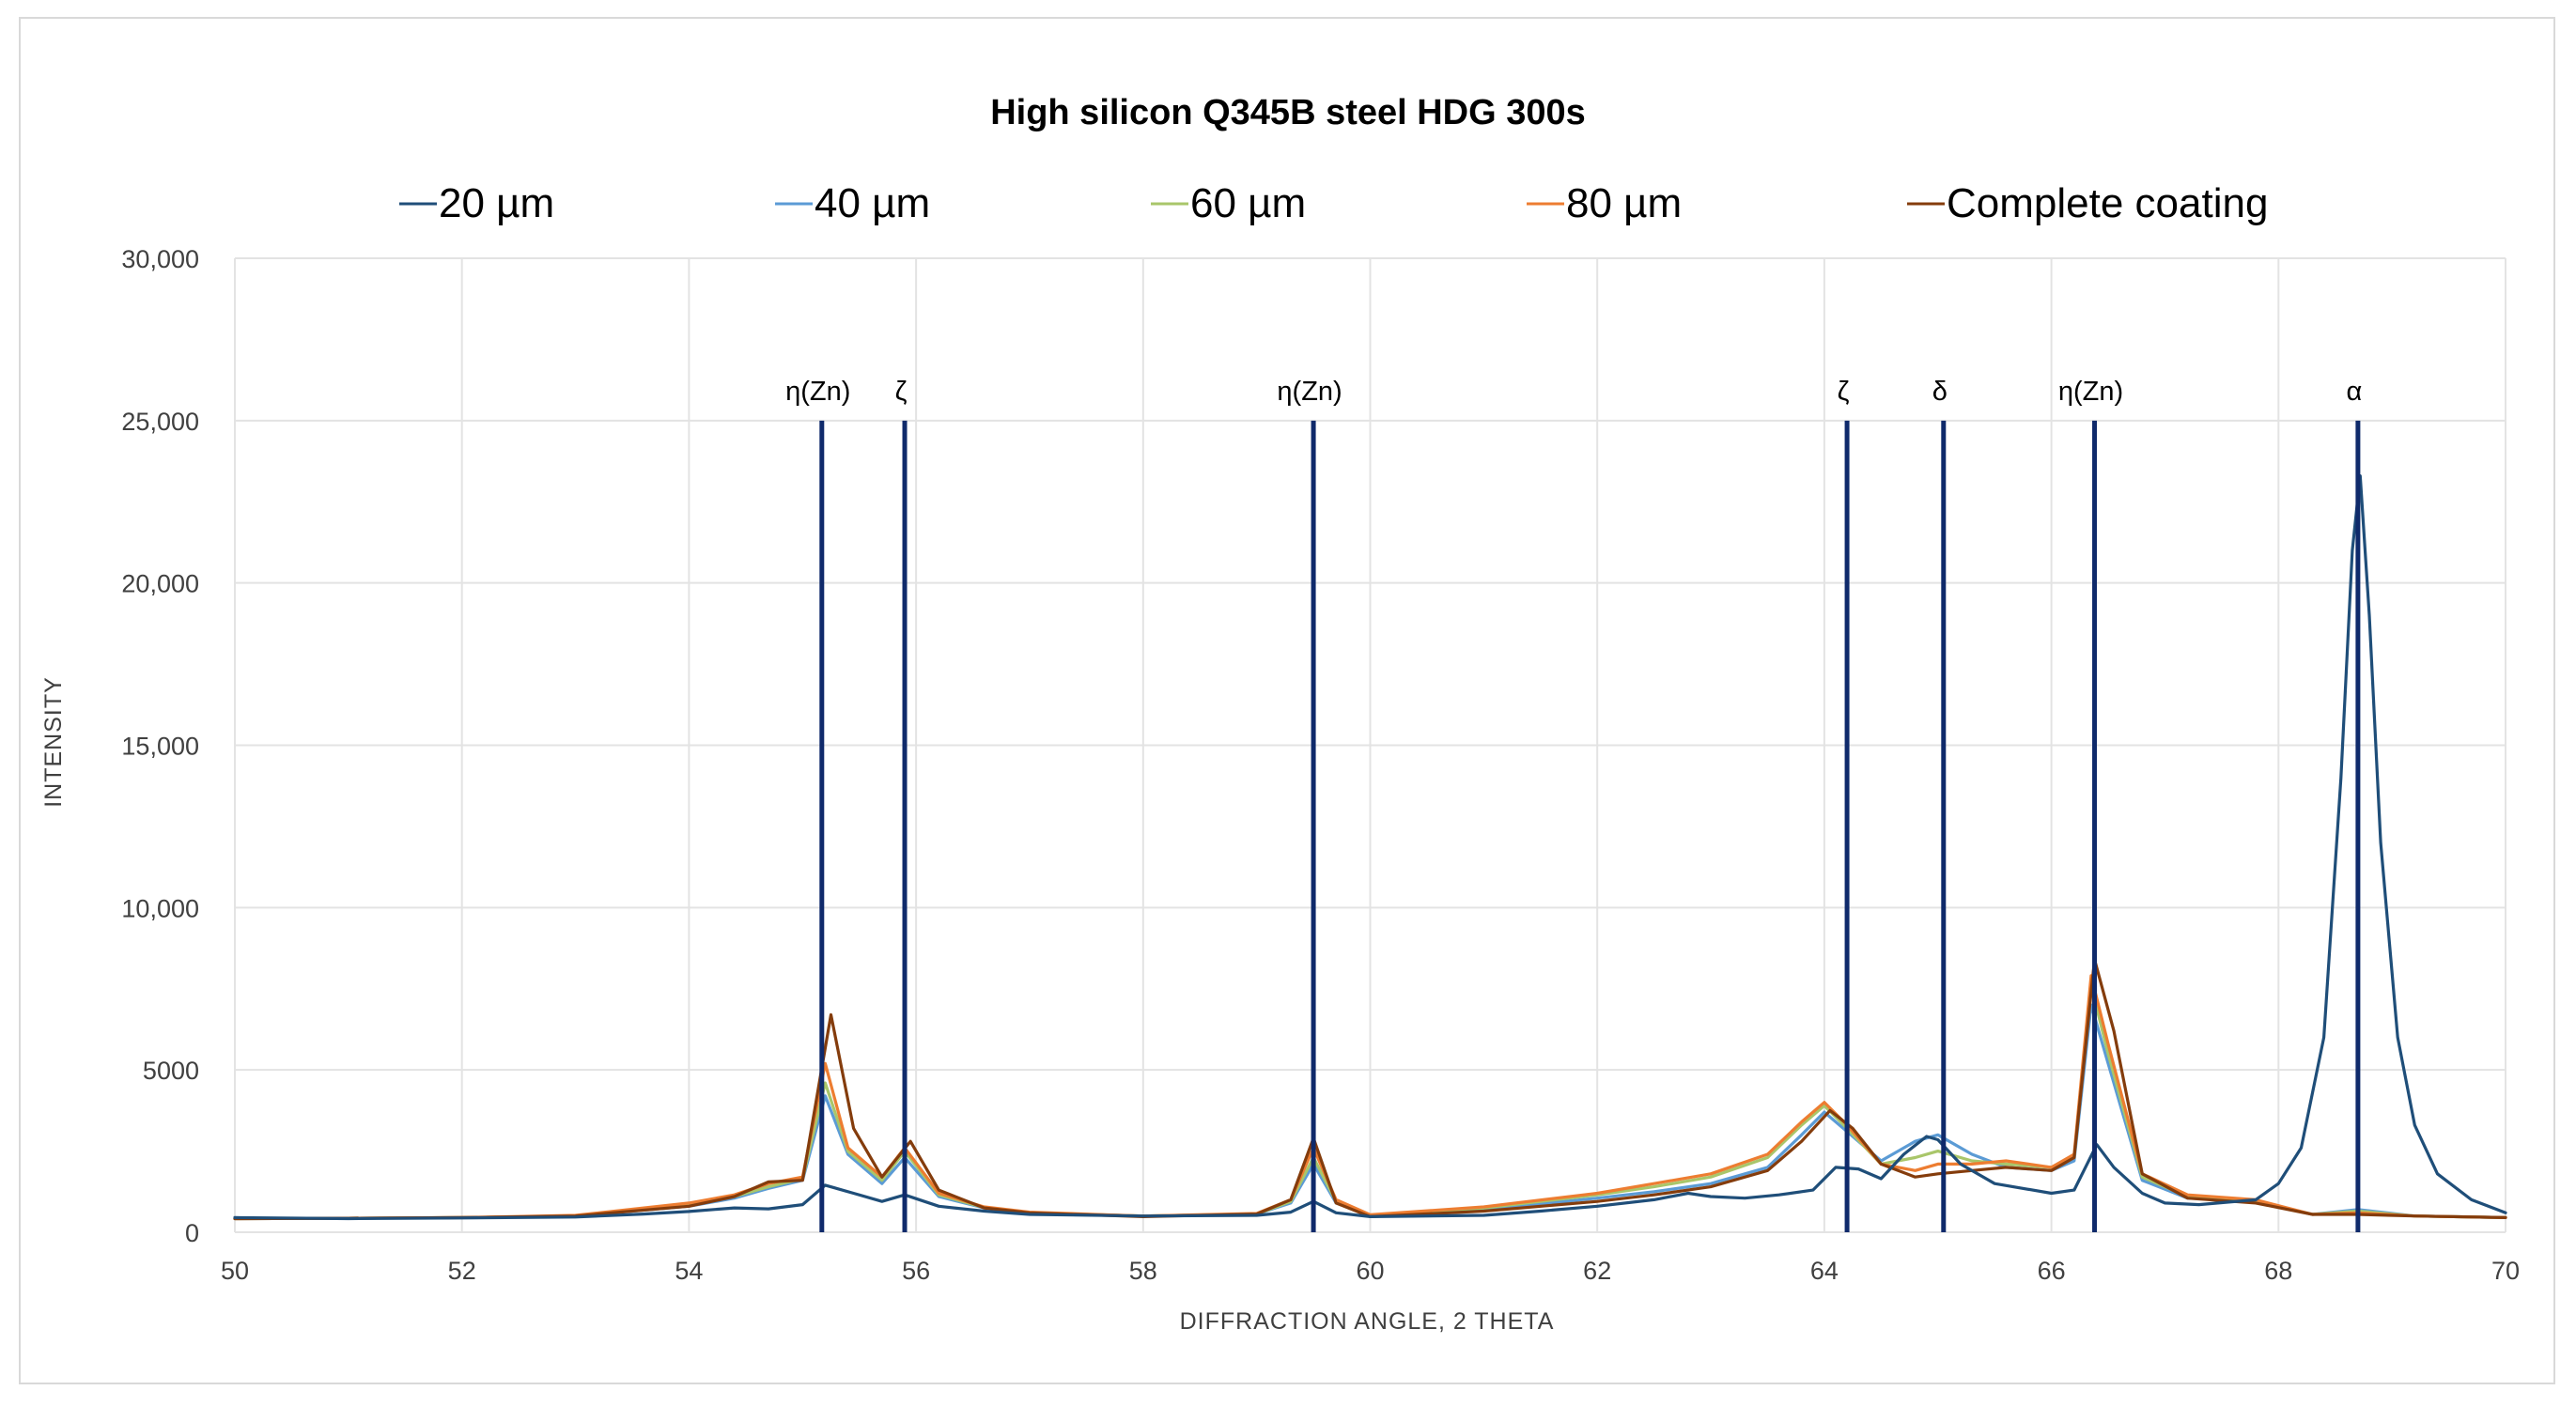 This screenshot has height=1406, width=2576. Describe the element at coordinates (2052, 1271) in the screenshot. I see `x-tick-label: 66` at that location.